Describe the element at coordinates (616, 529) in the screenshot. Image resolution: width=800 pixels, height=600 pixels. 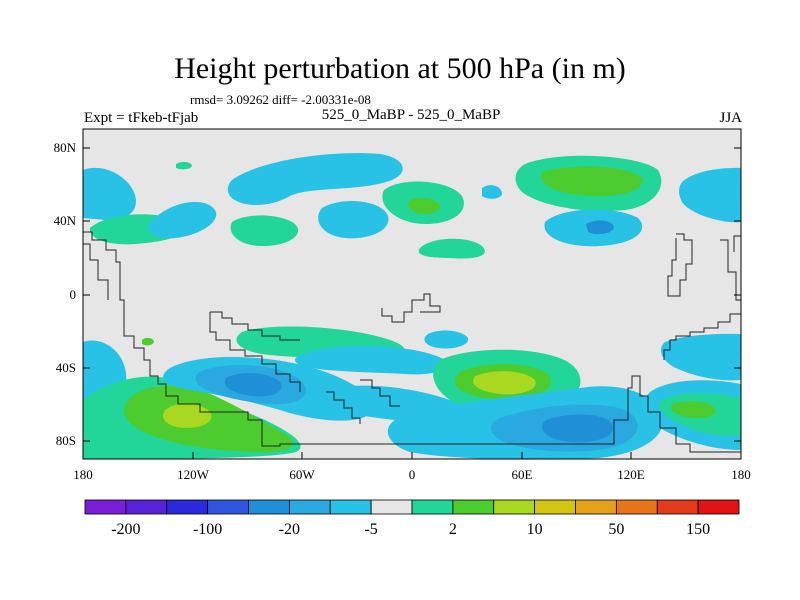
I see `colorbar-label: 50` at that location.